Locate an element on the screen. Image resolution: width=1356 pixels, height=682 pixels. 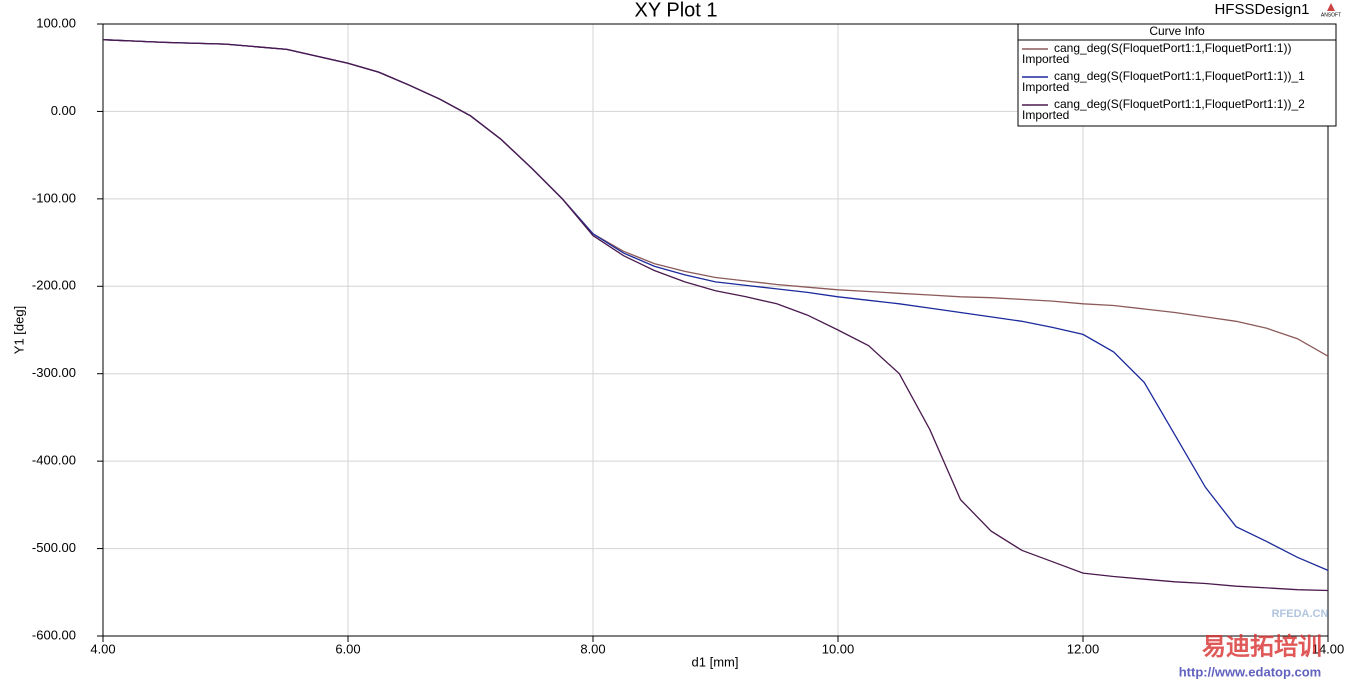
x-tick-label: 4.00 is located at coordinates (102, 648).